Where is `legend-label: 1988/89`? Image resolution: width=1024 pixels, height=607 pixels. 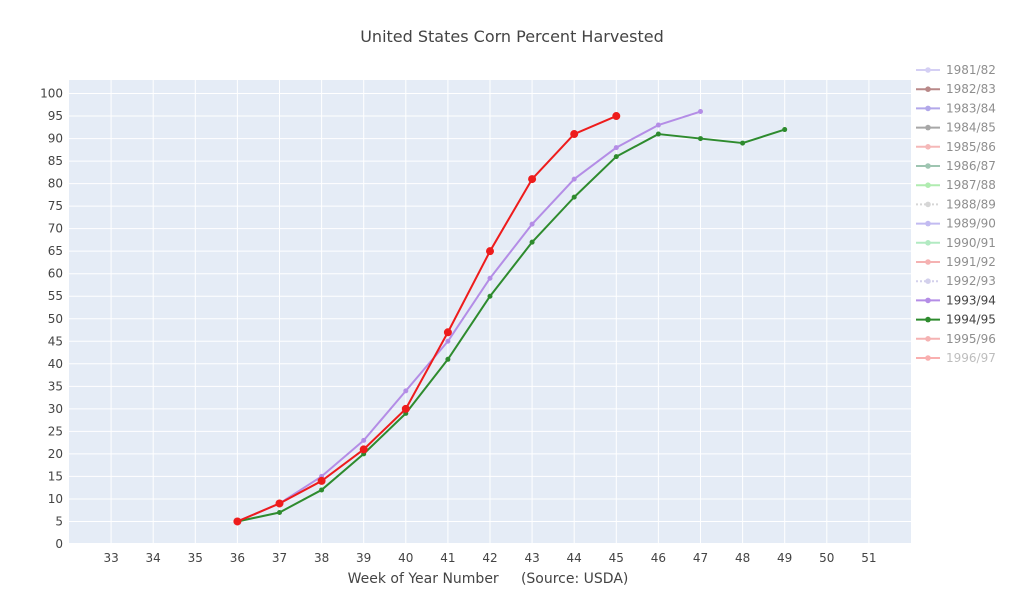 legend-label: 1988/89 is located at coordinates (971, 204).